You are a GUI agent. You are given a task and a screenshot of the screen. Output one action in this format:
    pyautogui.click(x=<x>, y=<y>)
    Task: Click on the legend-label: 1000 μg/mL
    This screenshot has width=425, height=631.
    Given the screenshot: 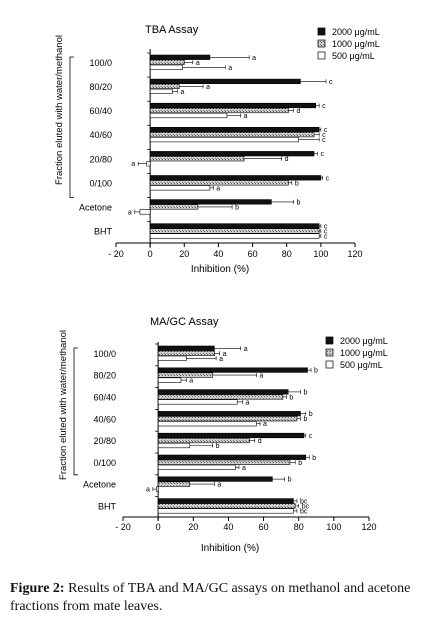 What is the action you would take?
    pyautogui.click(x=364, y=353)
    